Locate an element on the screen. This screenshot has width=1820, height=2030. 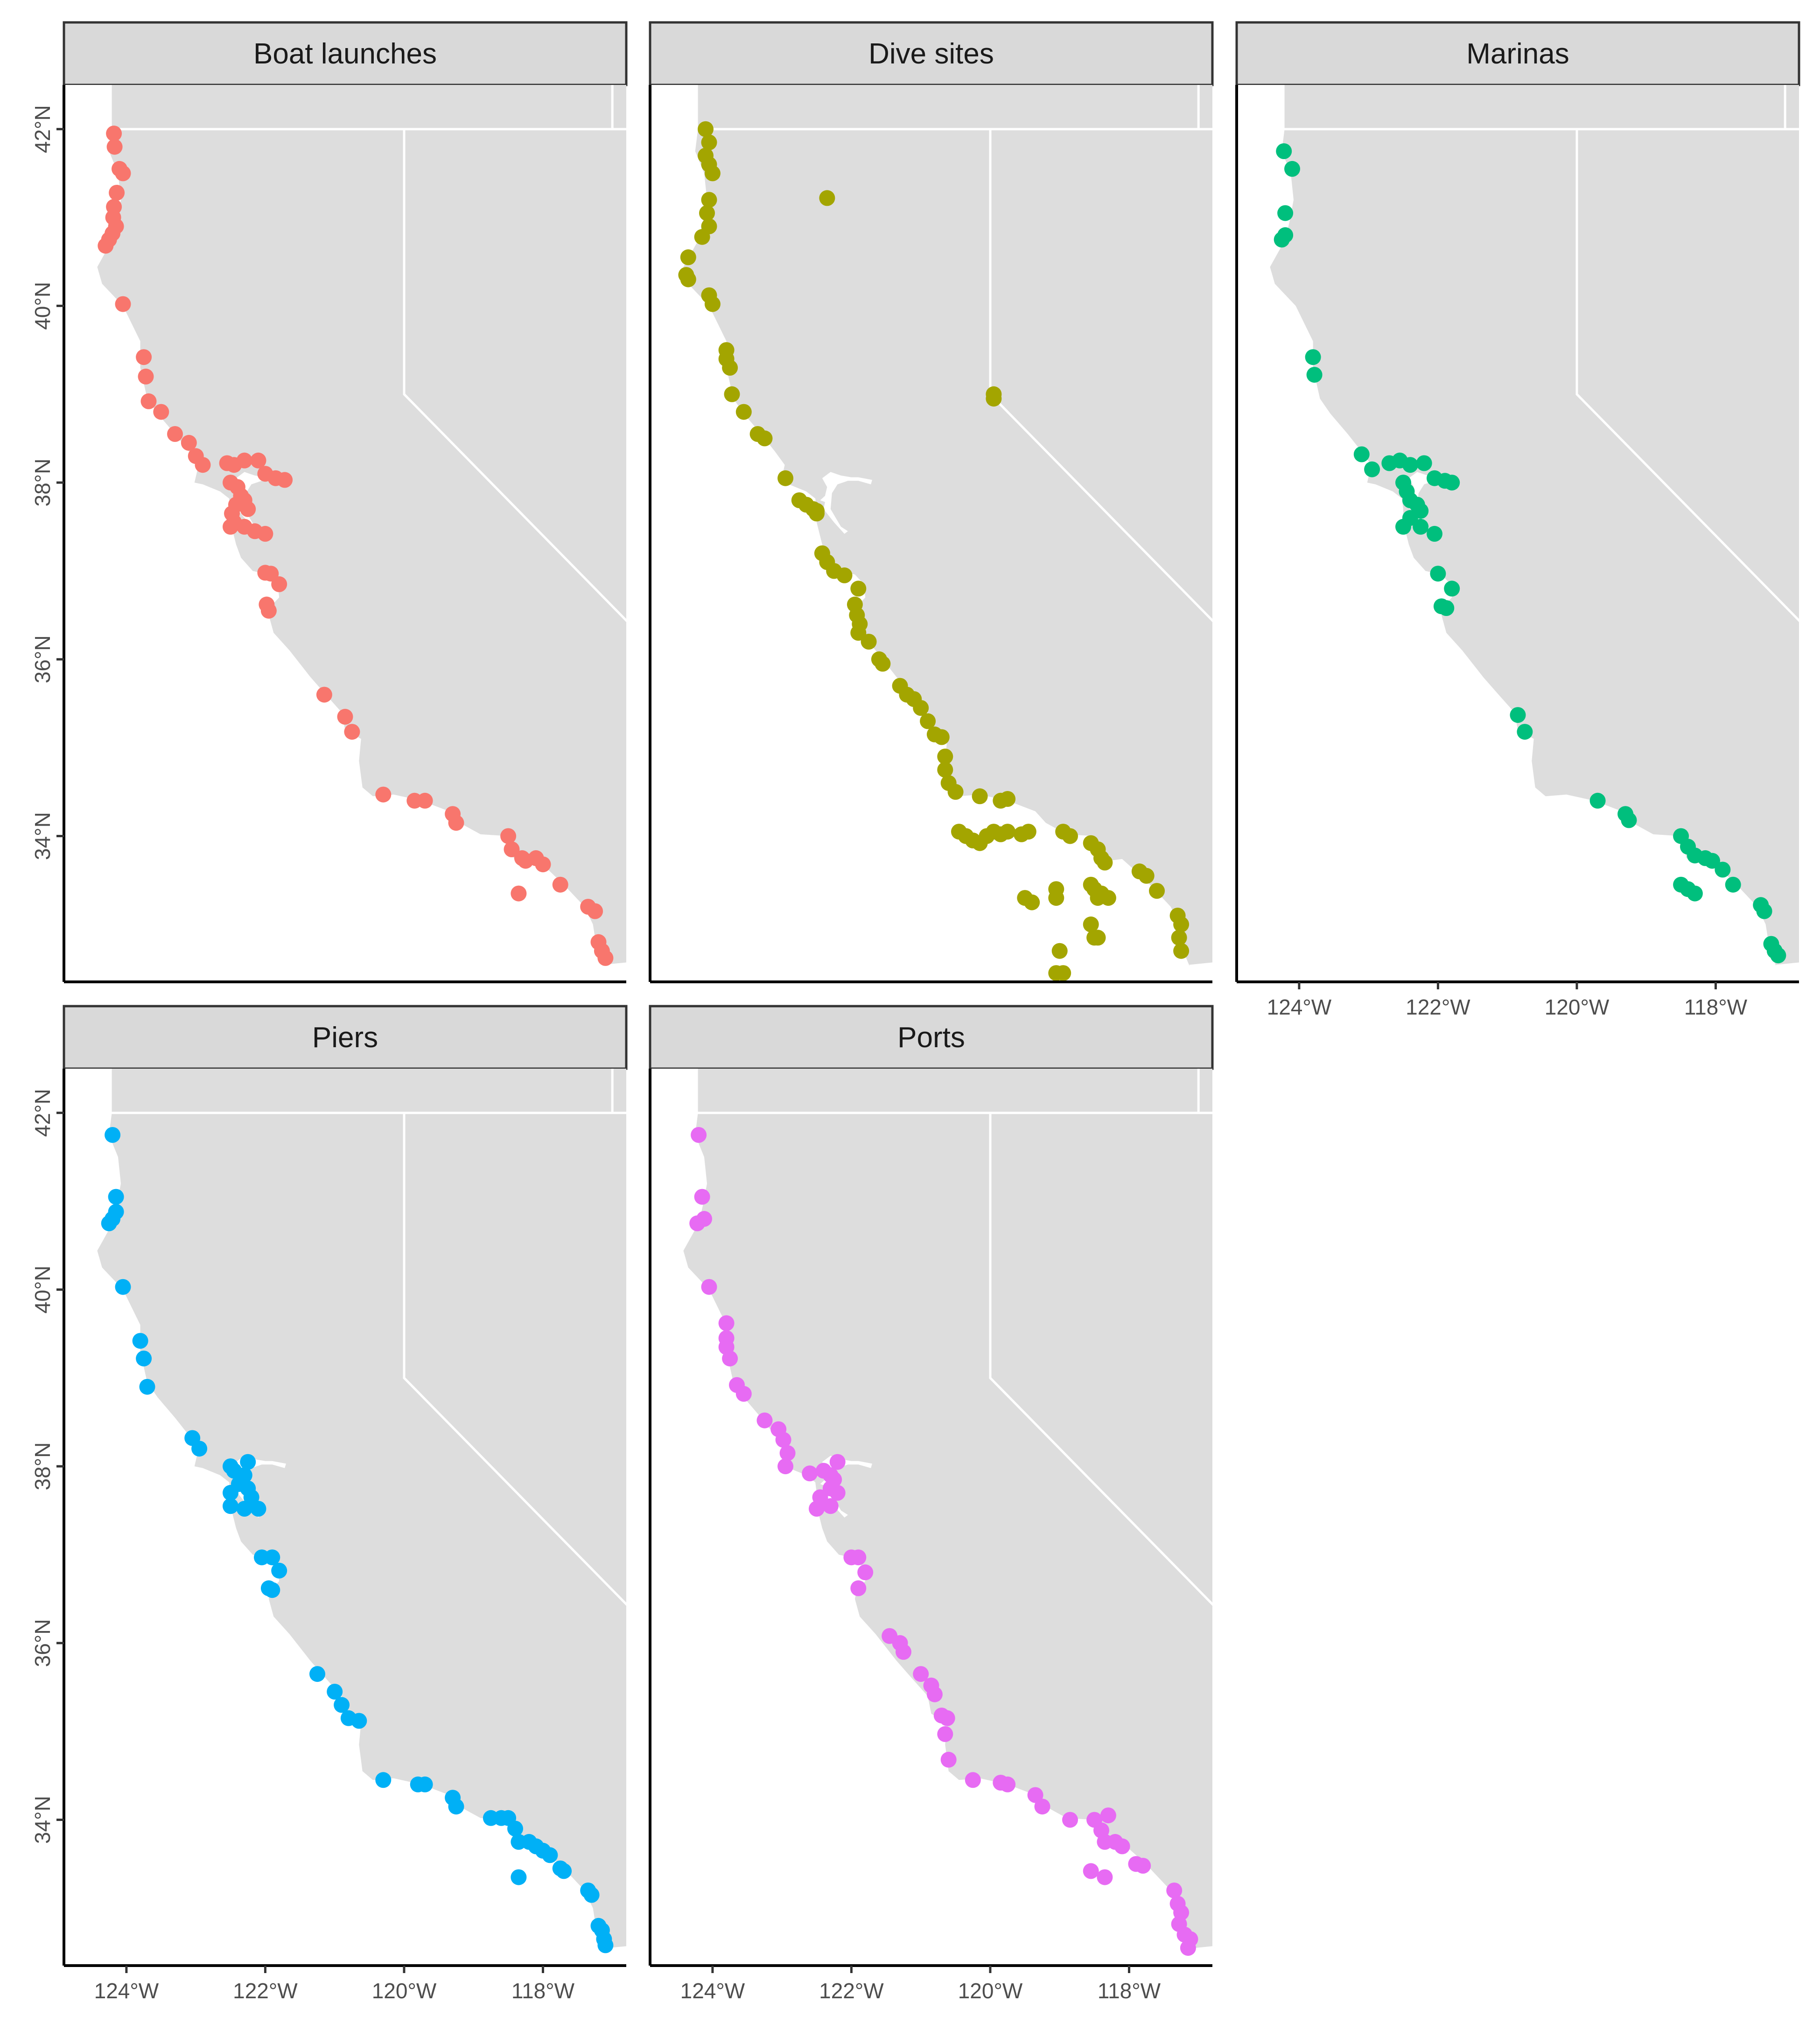
land-layer is located at coordinates (345, 526).